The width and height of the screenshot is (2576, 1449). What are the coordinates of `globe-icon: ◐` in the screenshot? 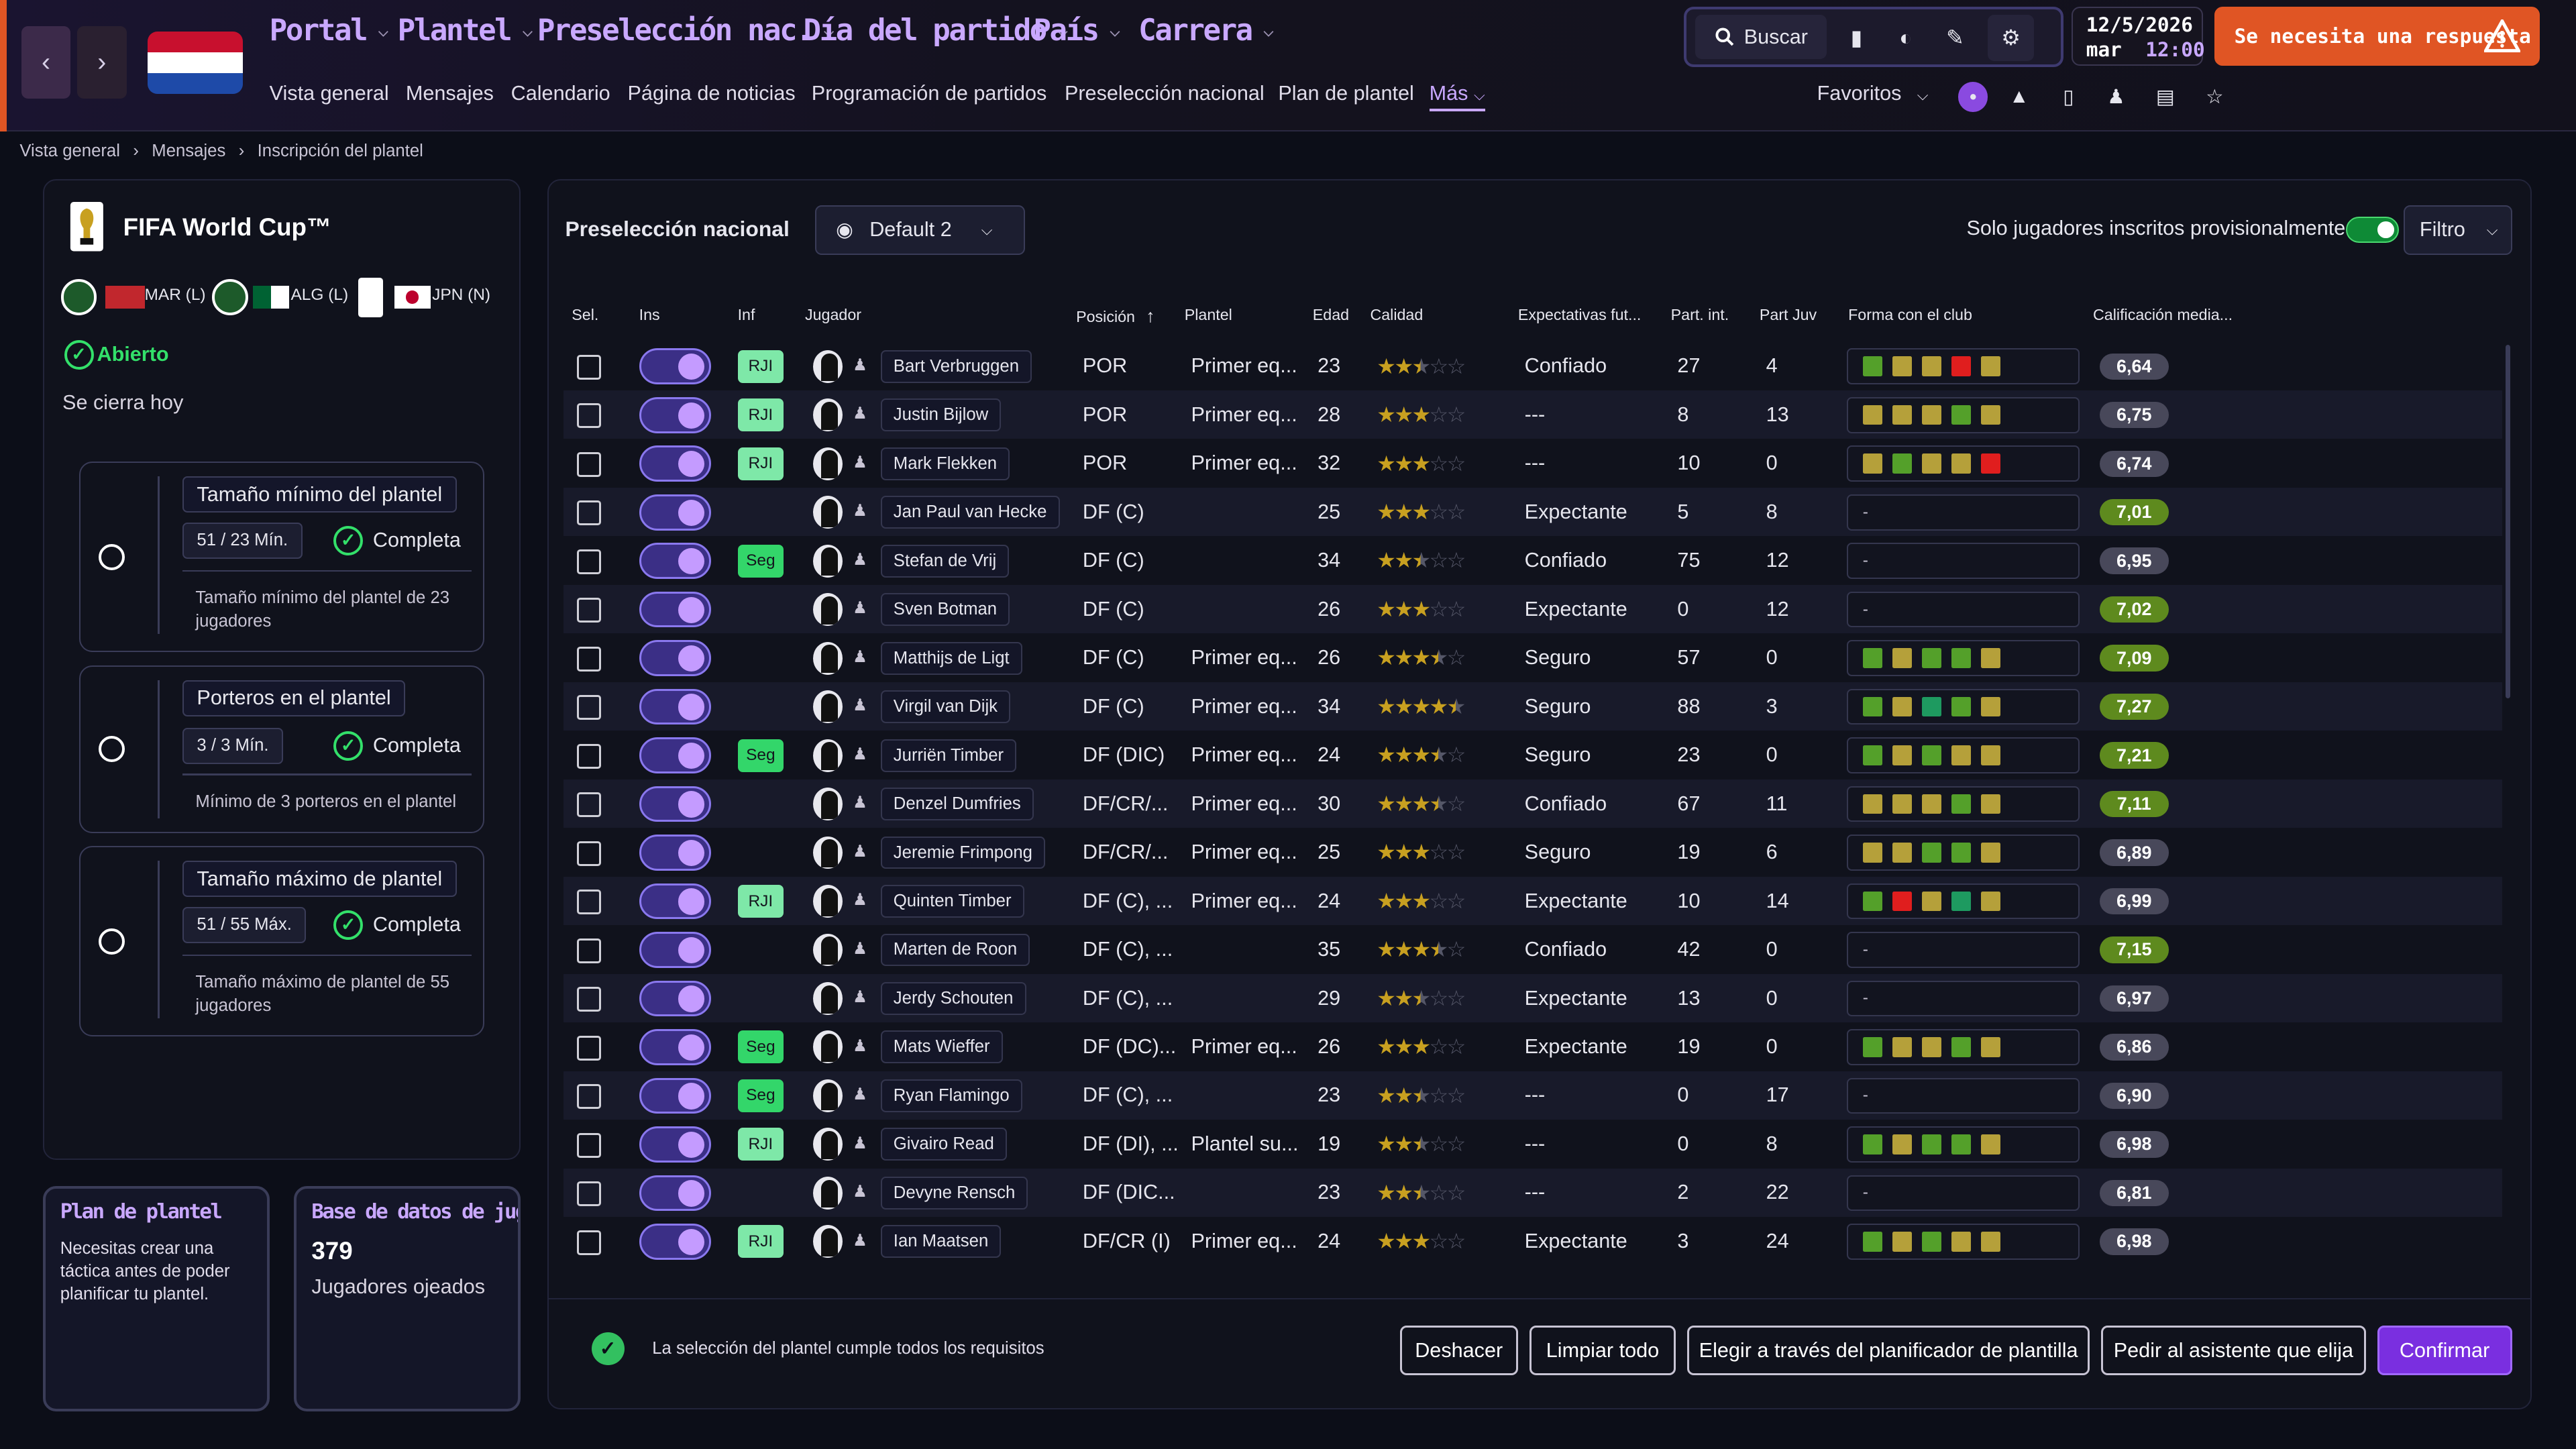 It's located at (1906, 37).